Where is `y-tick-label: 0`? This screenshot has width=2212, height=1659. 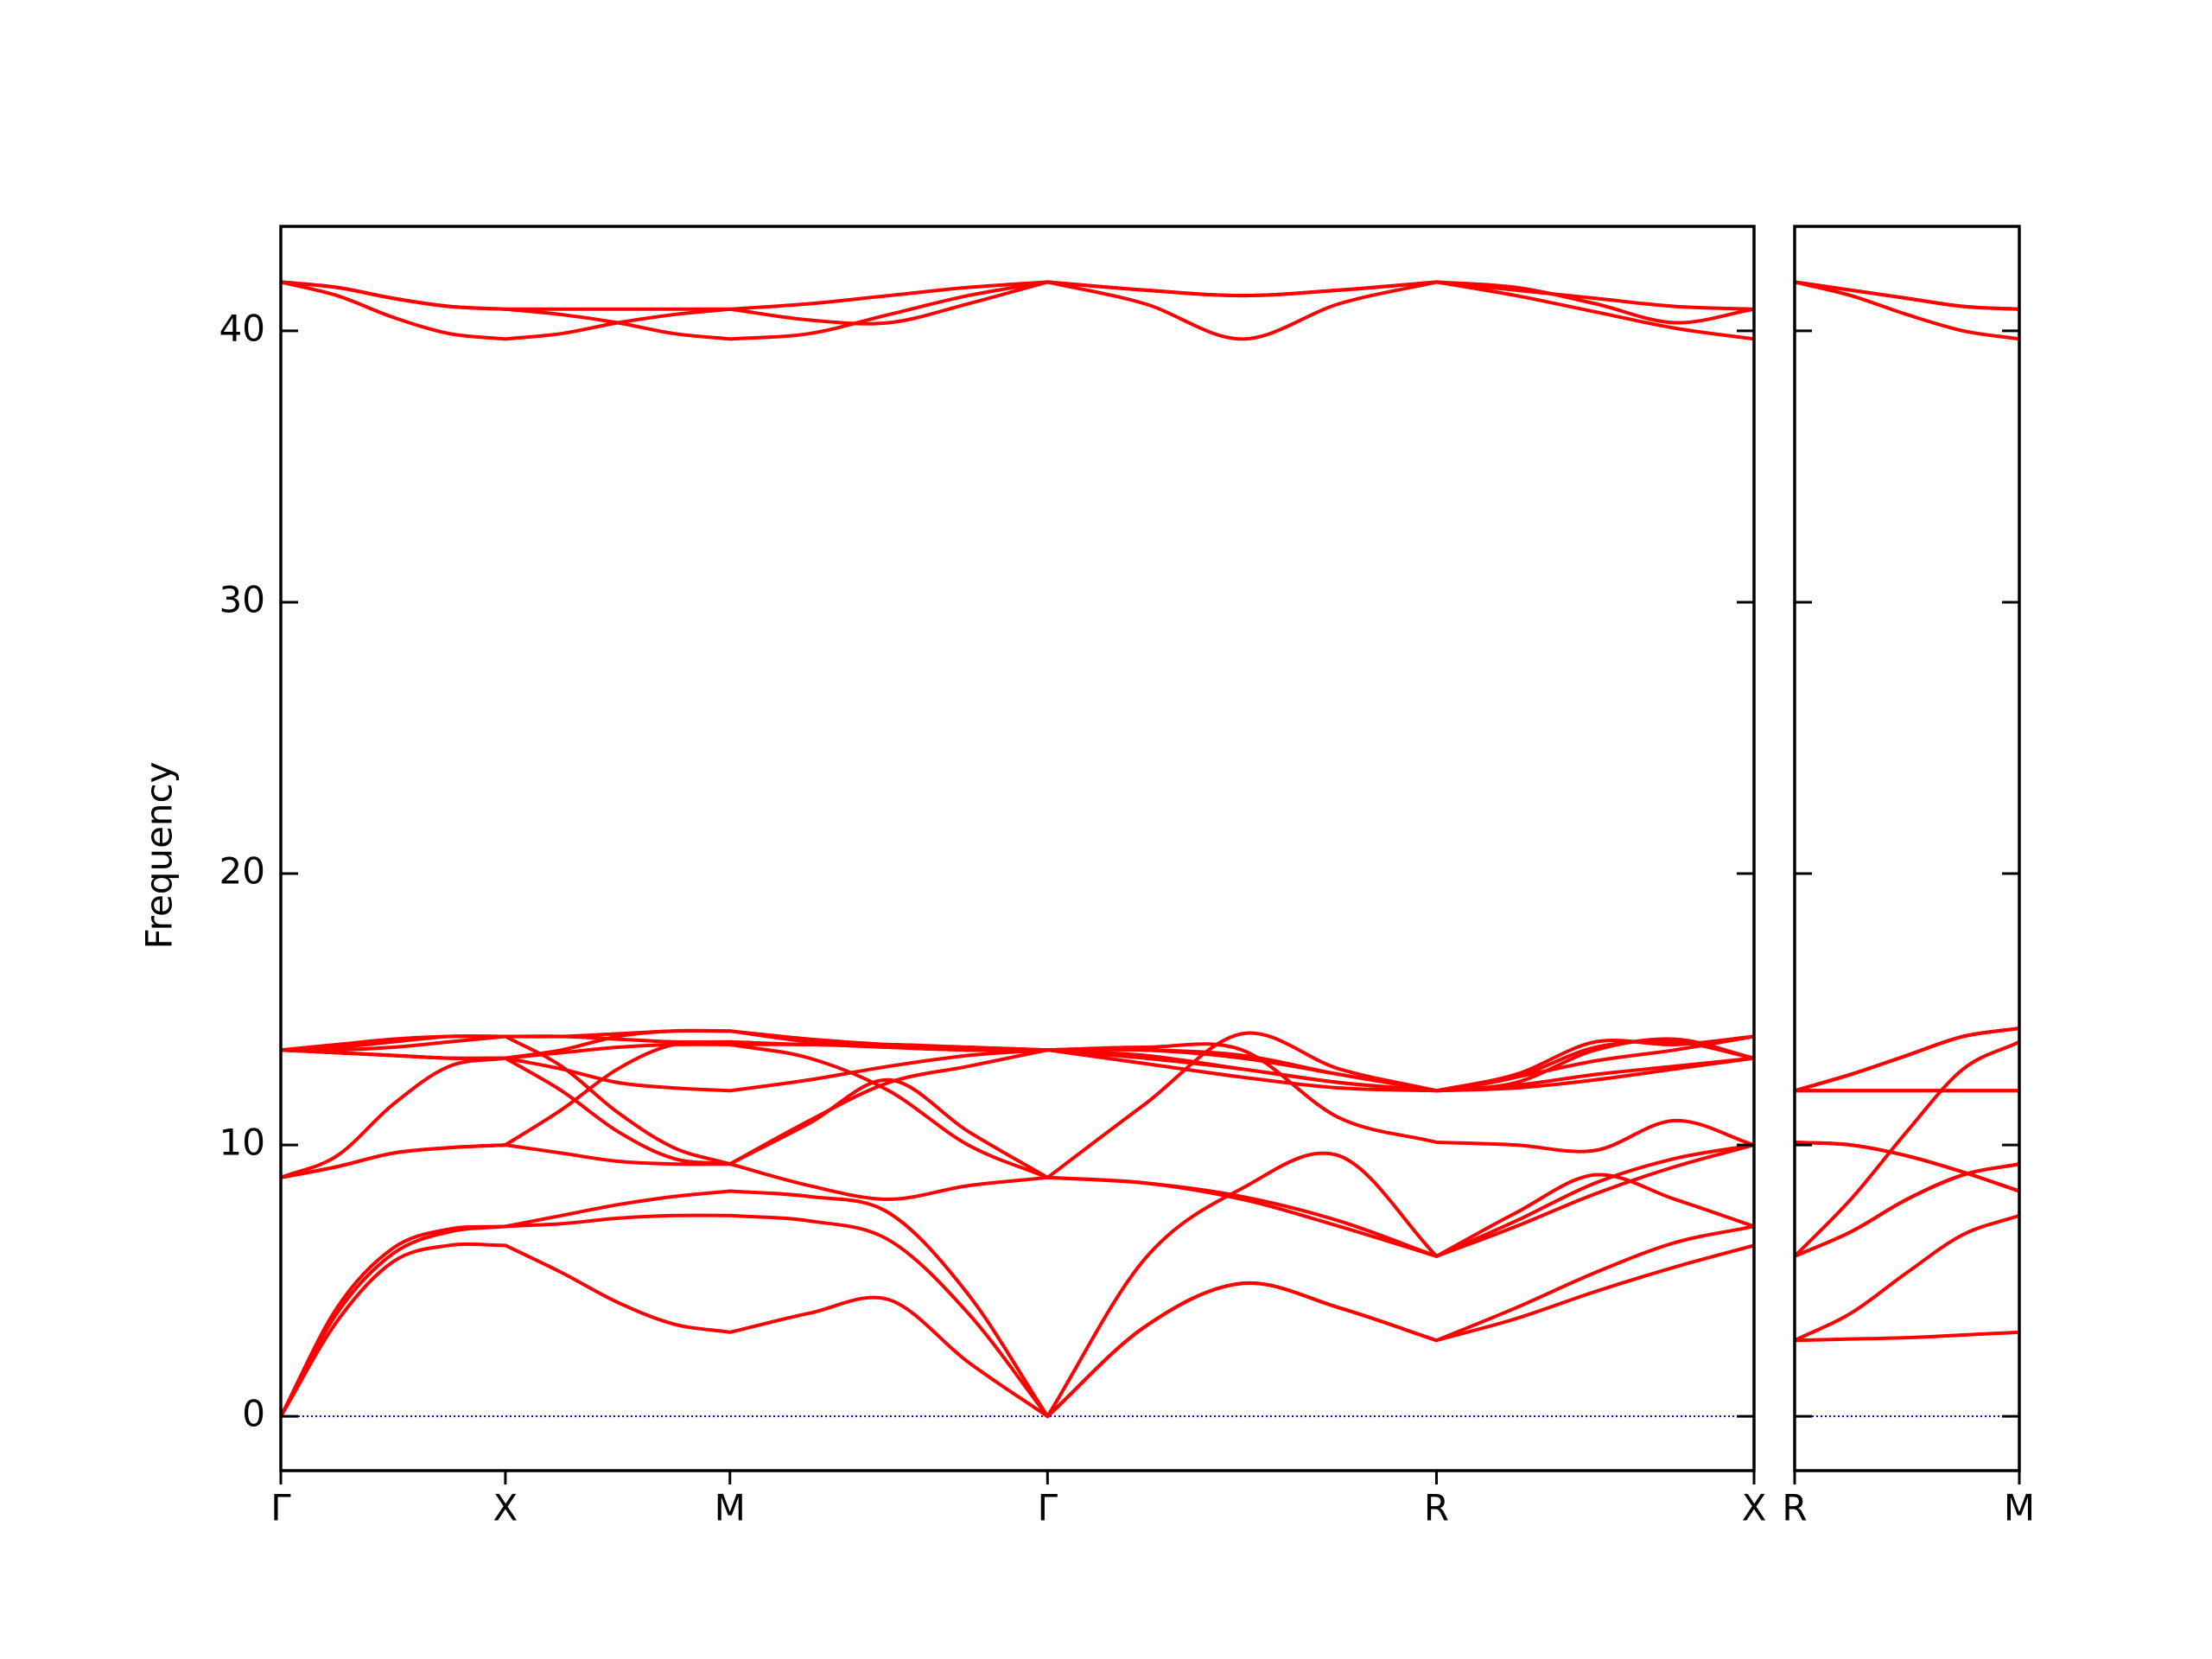 y-tick-label: 0 is located at coordinates (253, 1414).